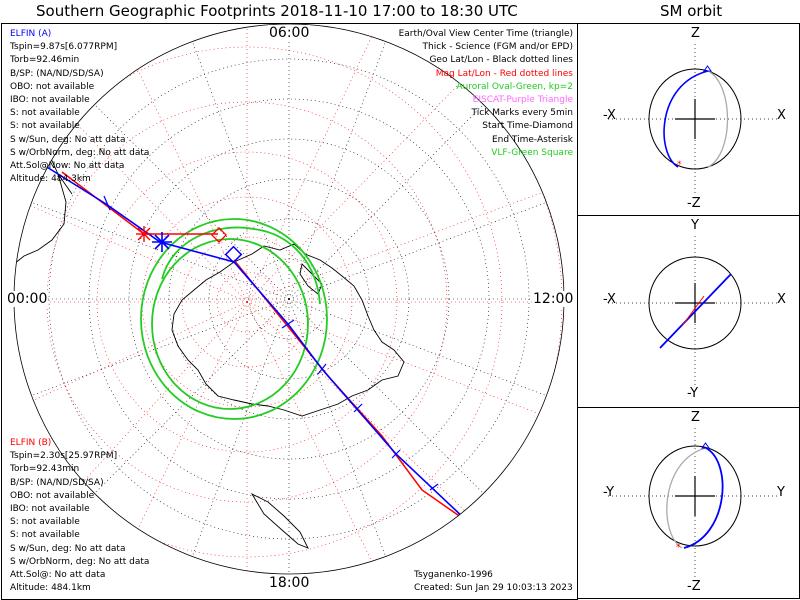 This screenshot has width=800, height=600. I want to click on elfin-a-line: OBO: not available, so click(52, 86).